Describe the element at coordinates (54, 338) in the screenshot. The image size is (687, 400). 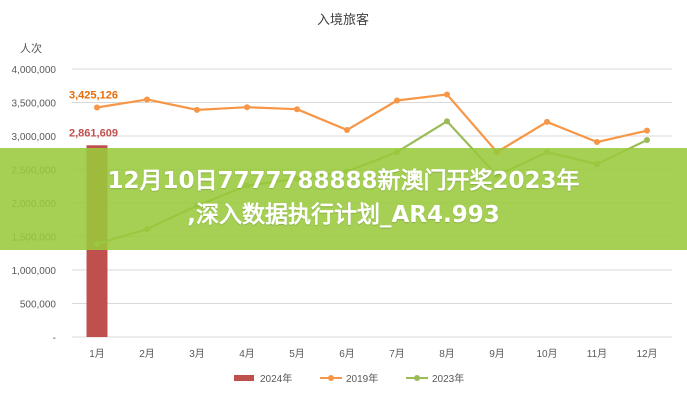
I see `y-tick-label: -` at that location.